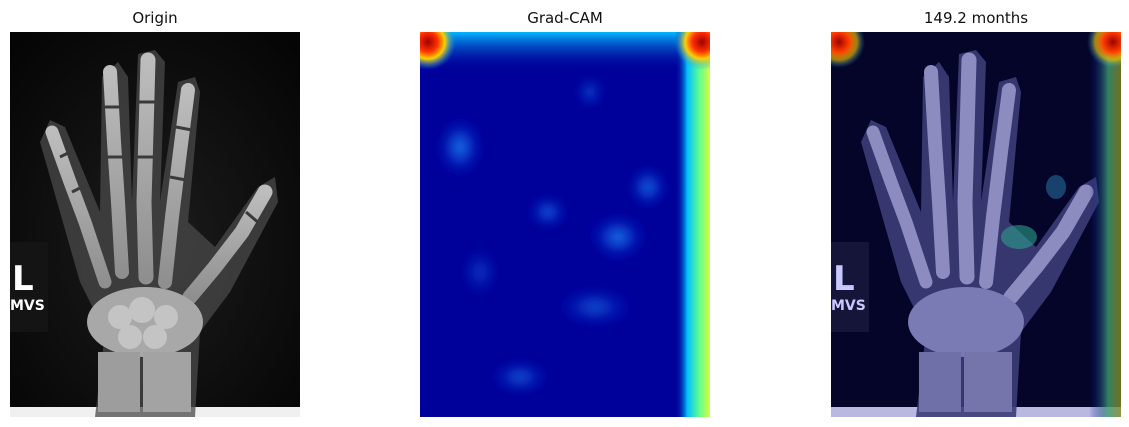 The image size is (1129, 427). I want to click on origin-title: Origin, so click(155, 18).